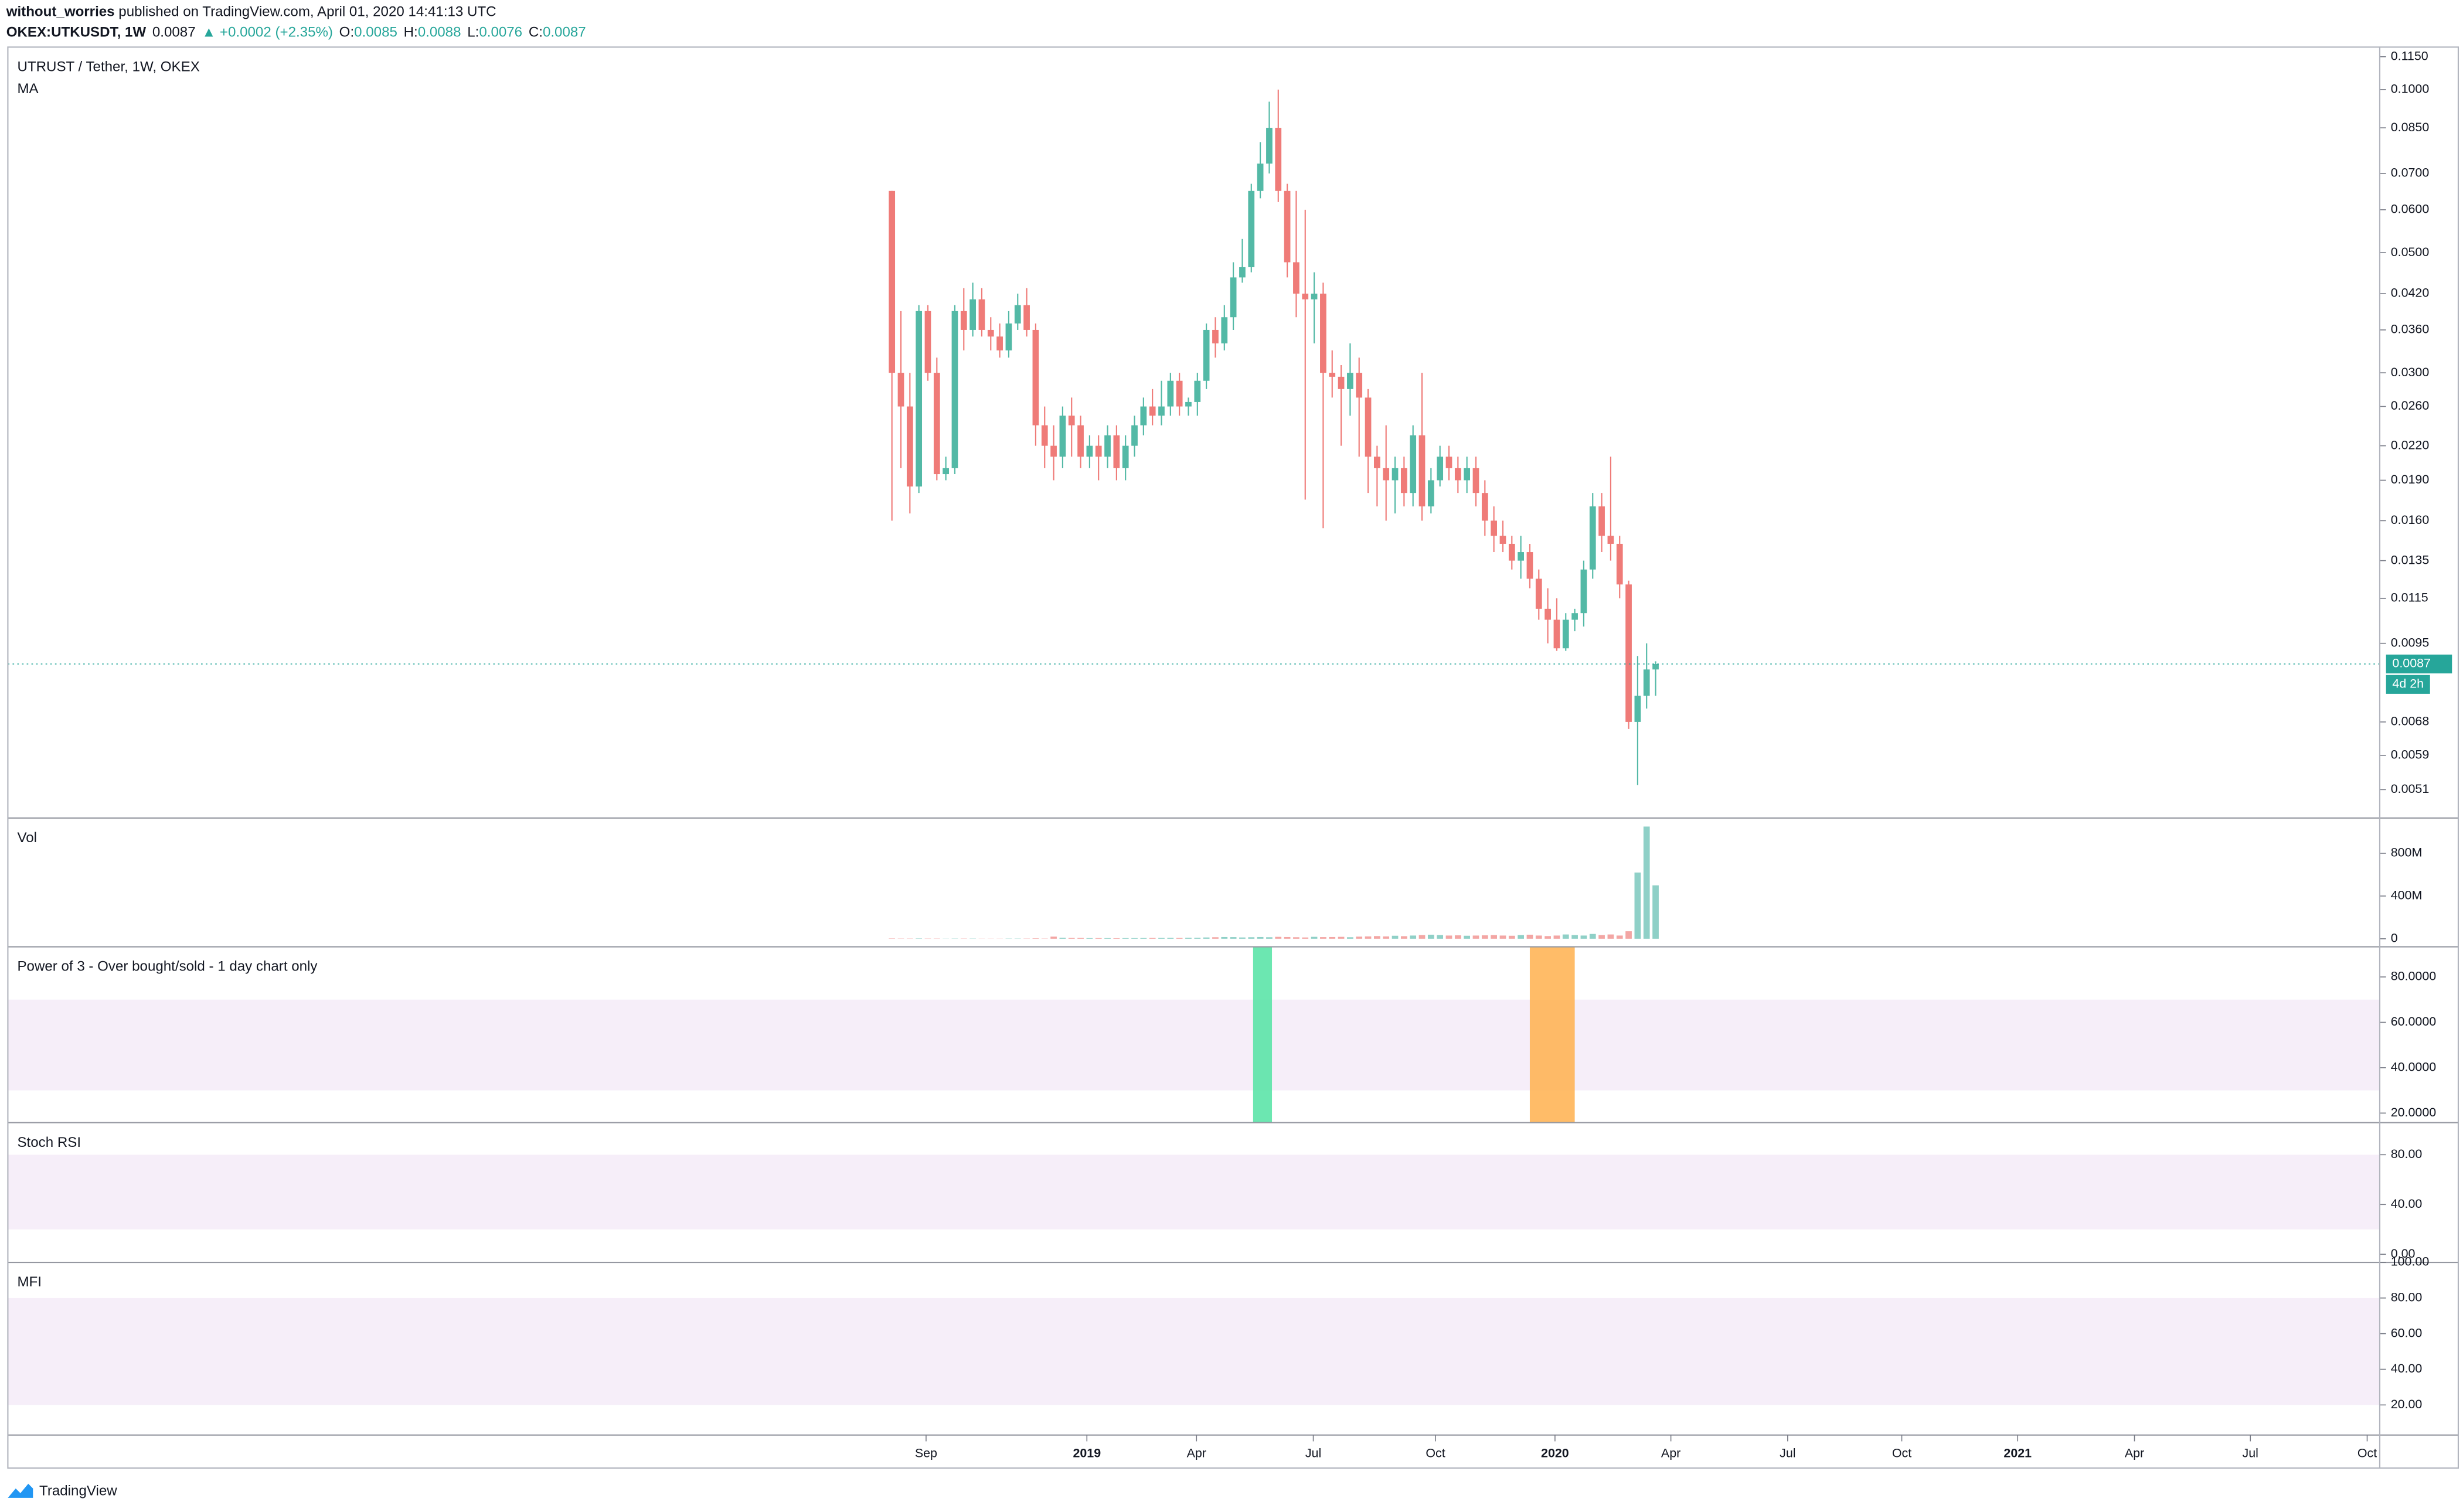  Describe the element at coordinates (78, 1491) in the screenshot. I see `brand: TradingView` at that location.